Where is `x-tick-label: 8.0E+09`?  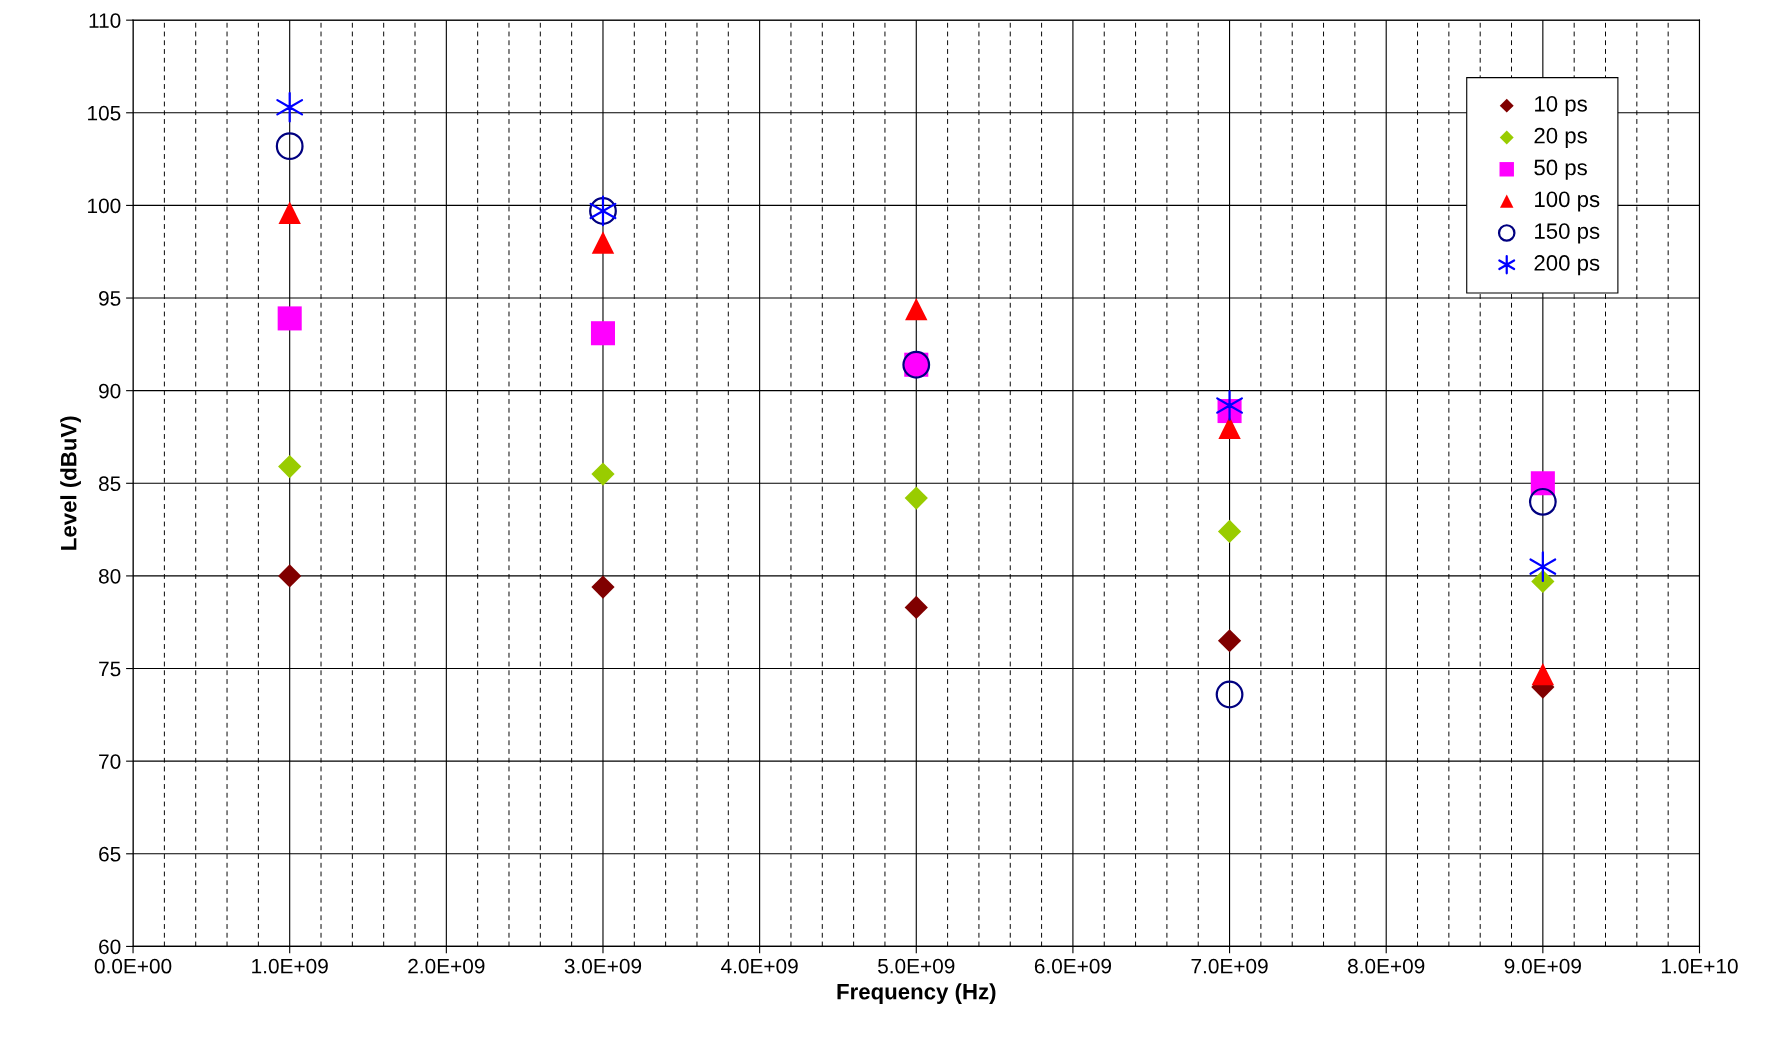 x-tick-label: 8.0E+09 is located at coordinates (1386, 966).